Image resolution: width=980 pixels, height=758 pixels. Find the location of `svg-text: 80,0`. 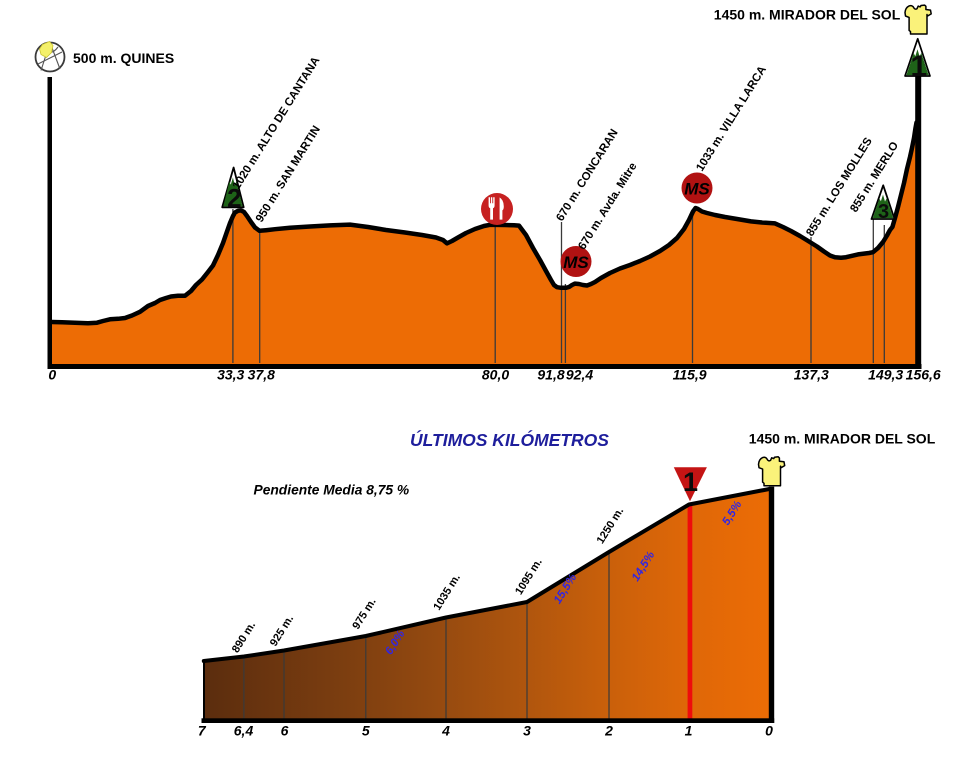

svg-text: 80,0 is located at coordinates (495, 374).